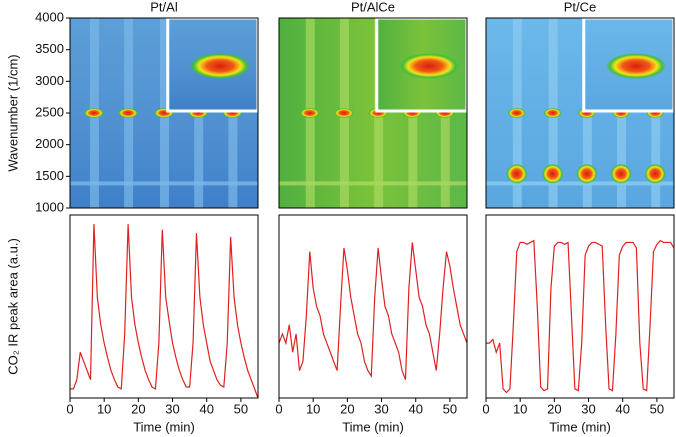 The width and height of the screenshot is (676, 437). I want to click on y-axis-label: CO₂ IR peak area (a.u.), so click(12, 306).